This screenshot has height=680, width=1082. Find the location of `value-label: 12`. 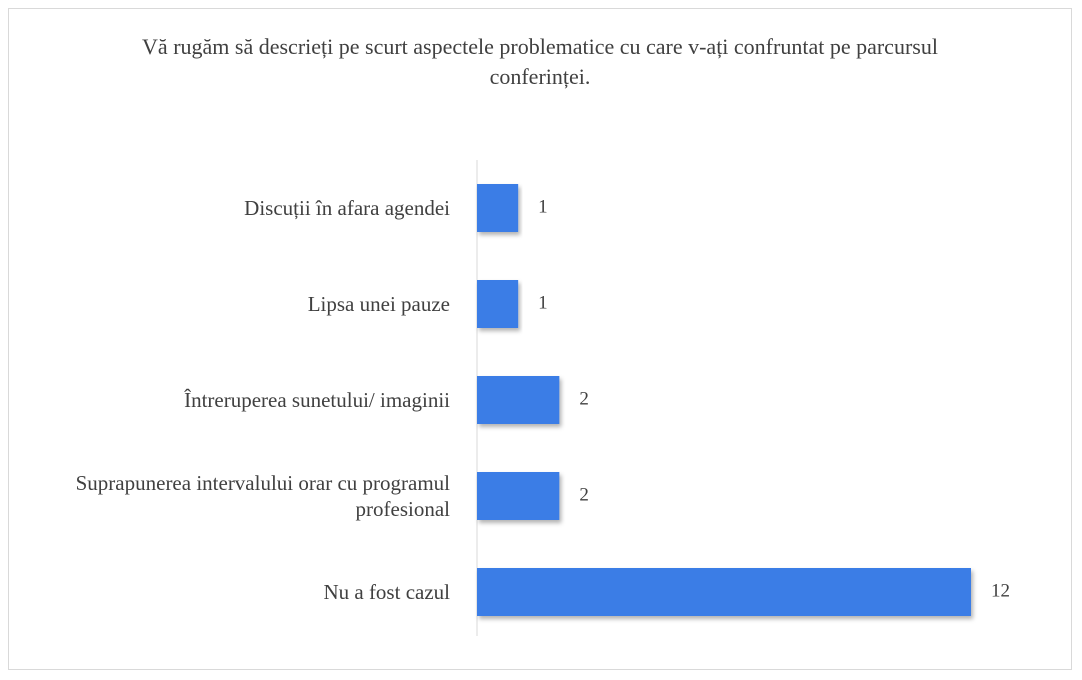

value-label: 12 is located at coordinates (1000, 590).